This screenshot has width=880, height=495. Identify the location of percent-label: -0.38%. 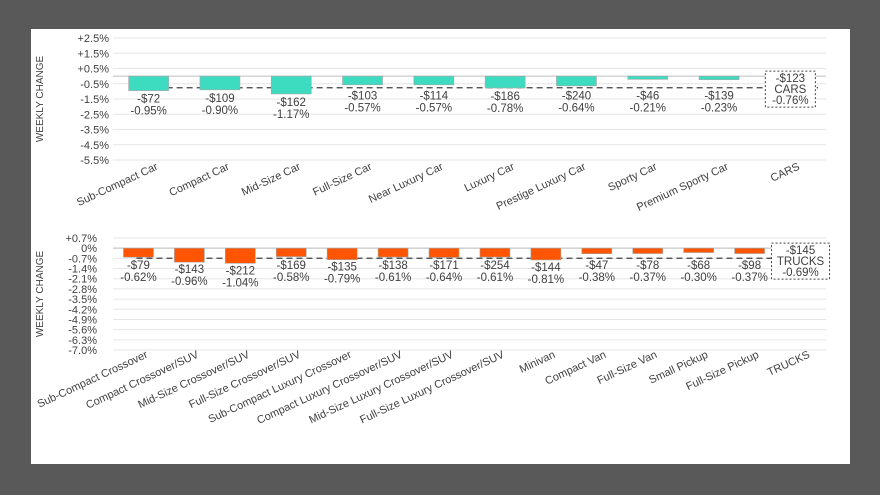
(597, 278).